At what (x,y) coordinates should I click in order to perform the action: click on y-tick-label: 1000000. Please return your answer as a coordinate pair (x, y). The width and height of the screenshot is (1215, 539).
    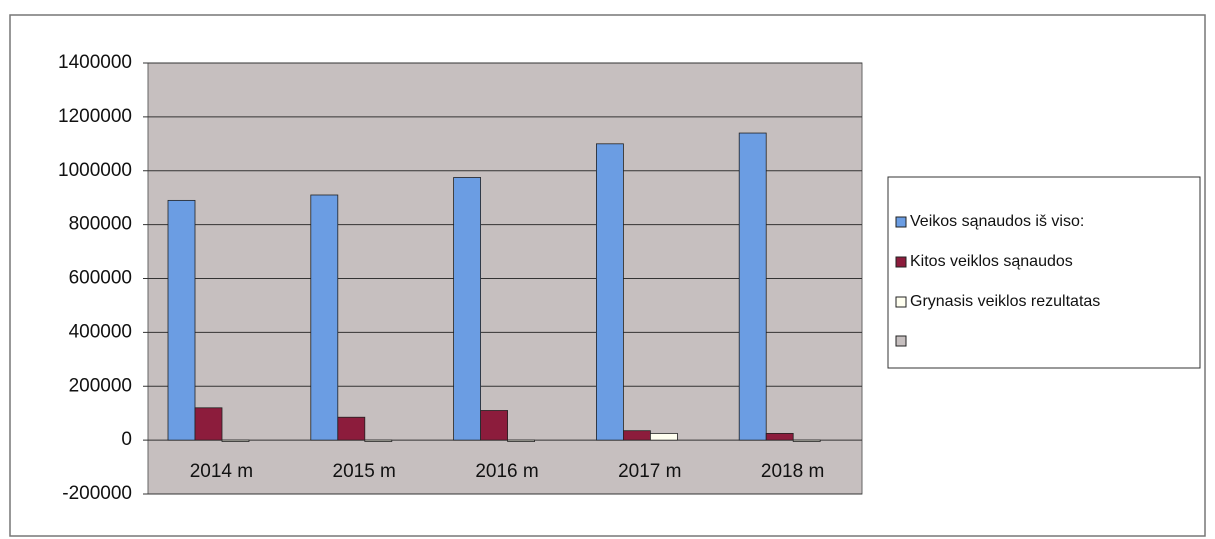
    Looking at the image, I should click on (95, 170).